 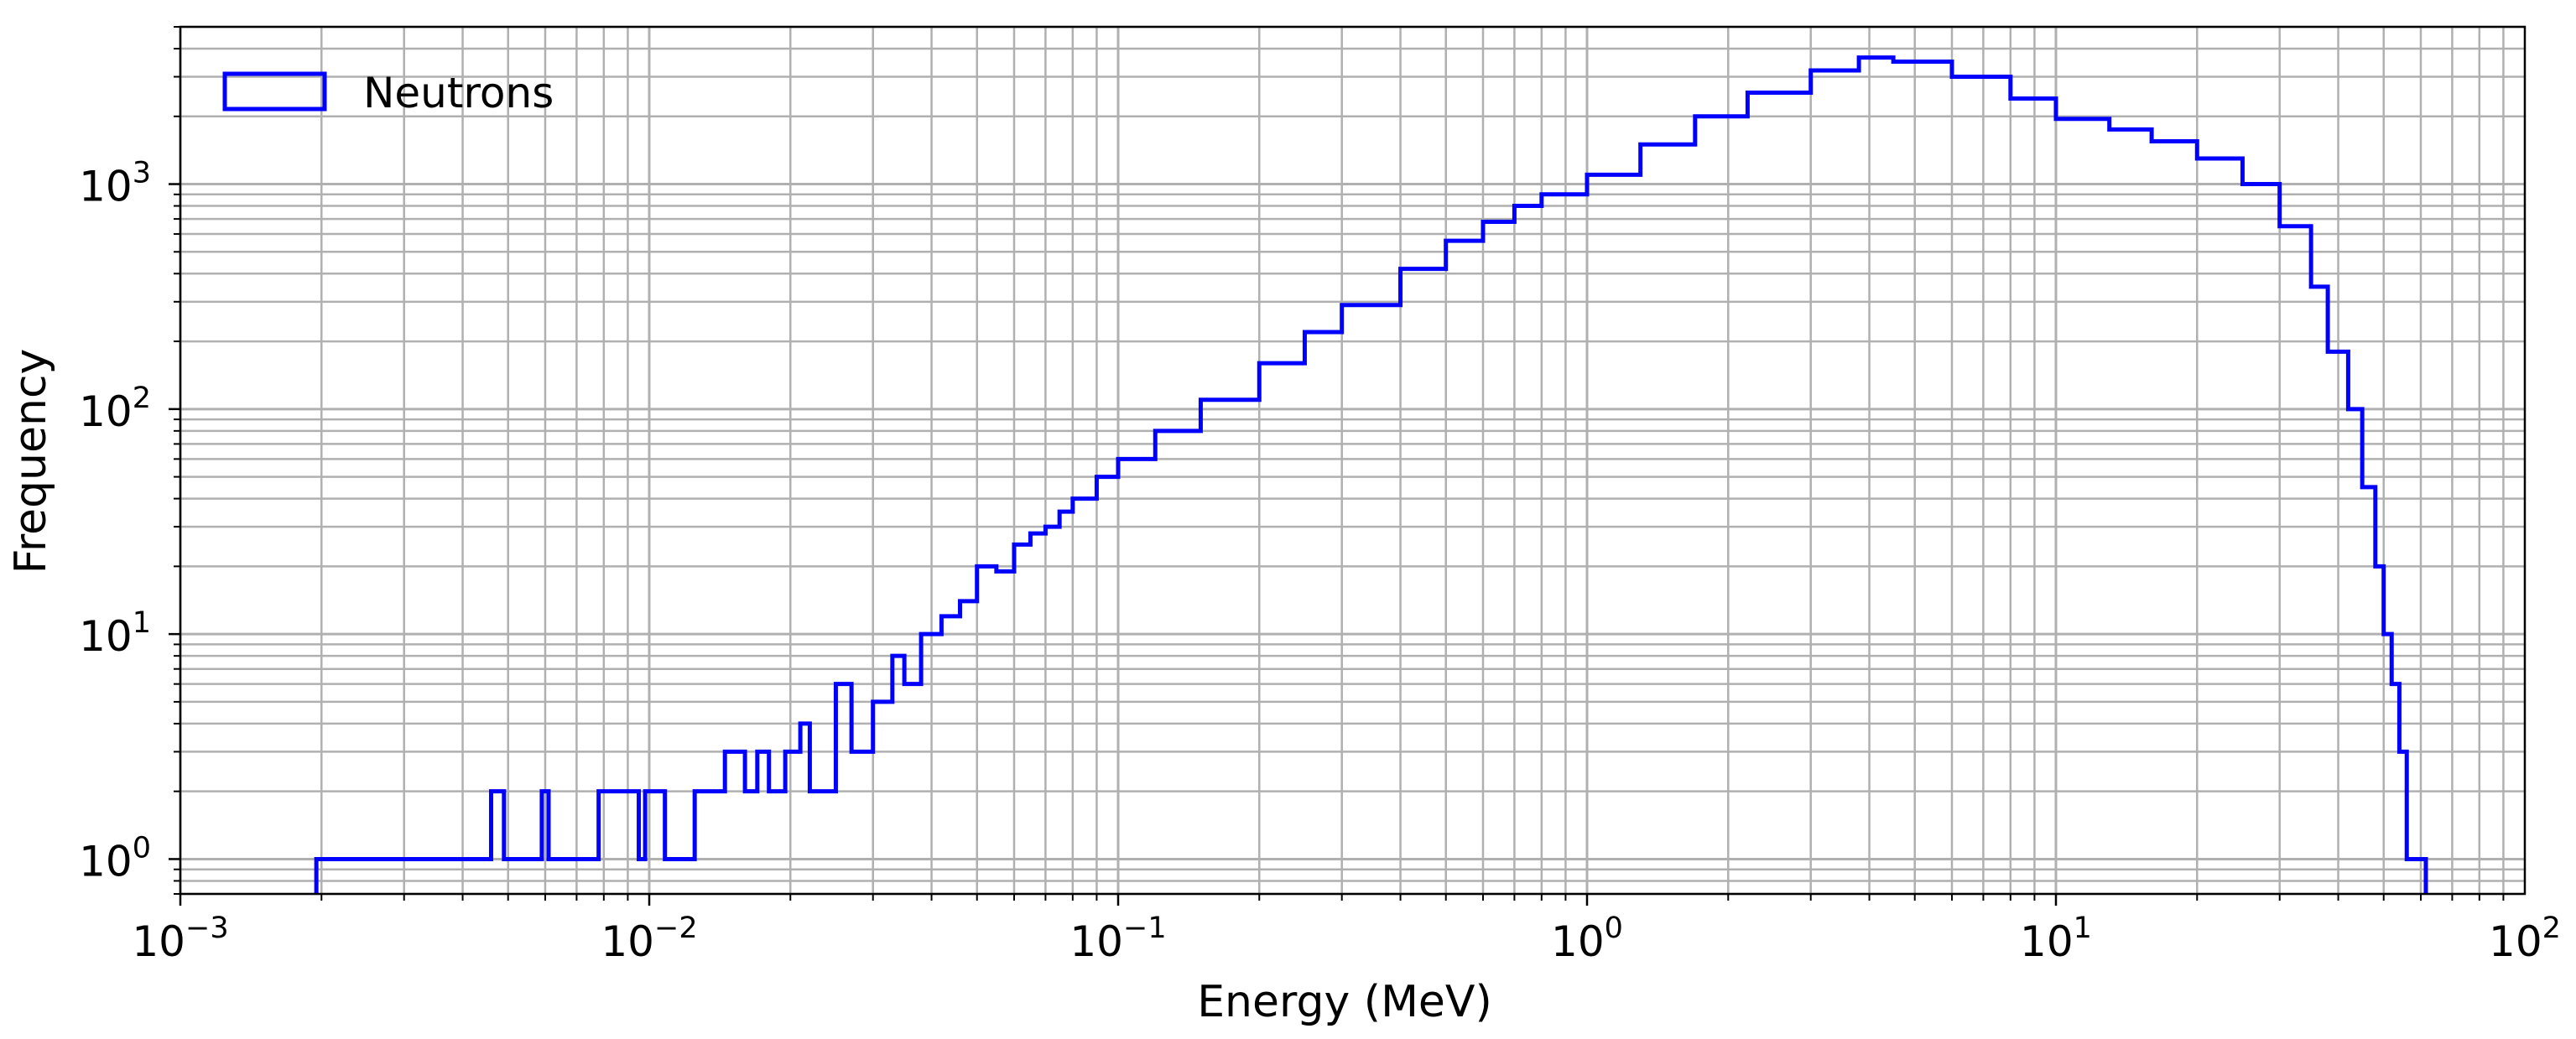 I want to click on x-tick-label: 10⁻³, so click(x=180, y=939).